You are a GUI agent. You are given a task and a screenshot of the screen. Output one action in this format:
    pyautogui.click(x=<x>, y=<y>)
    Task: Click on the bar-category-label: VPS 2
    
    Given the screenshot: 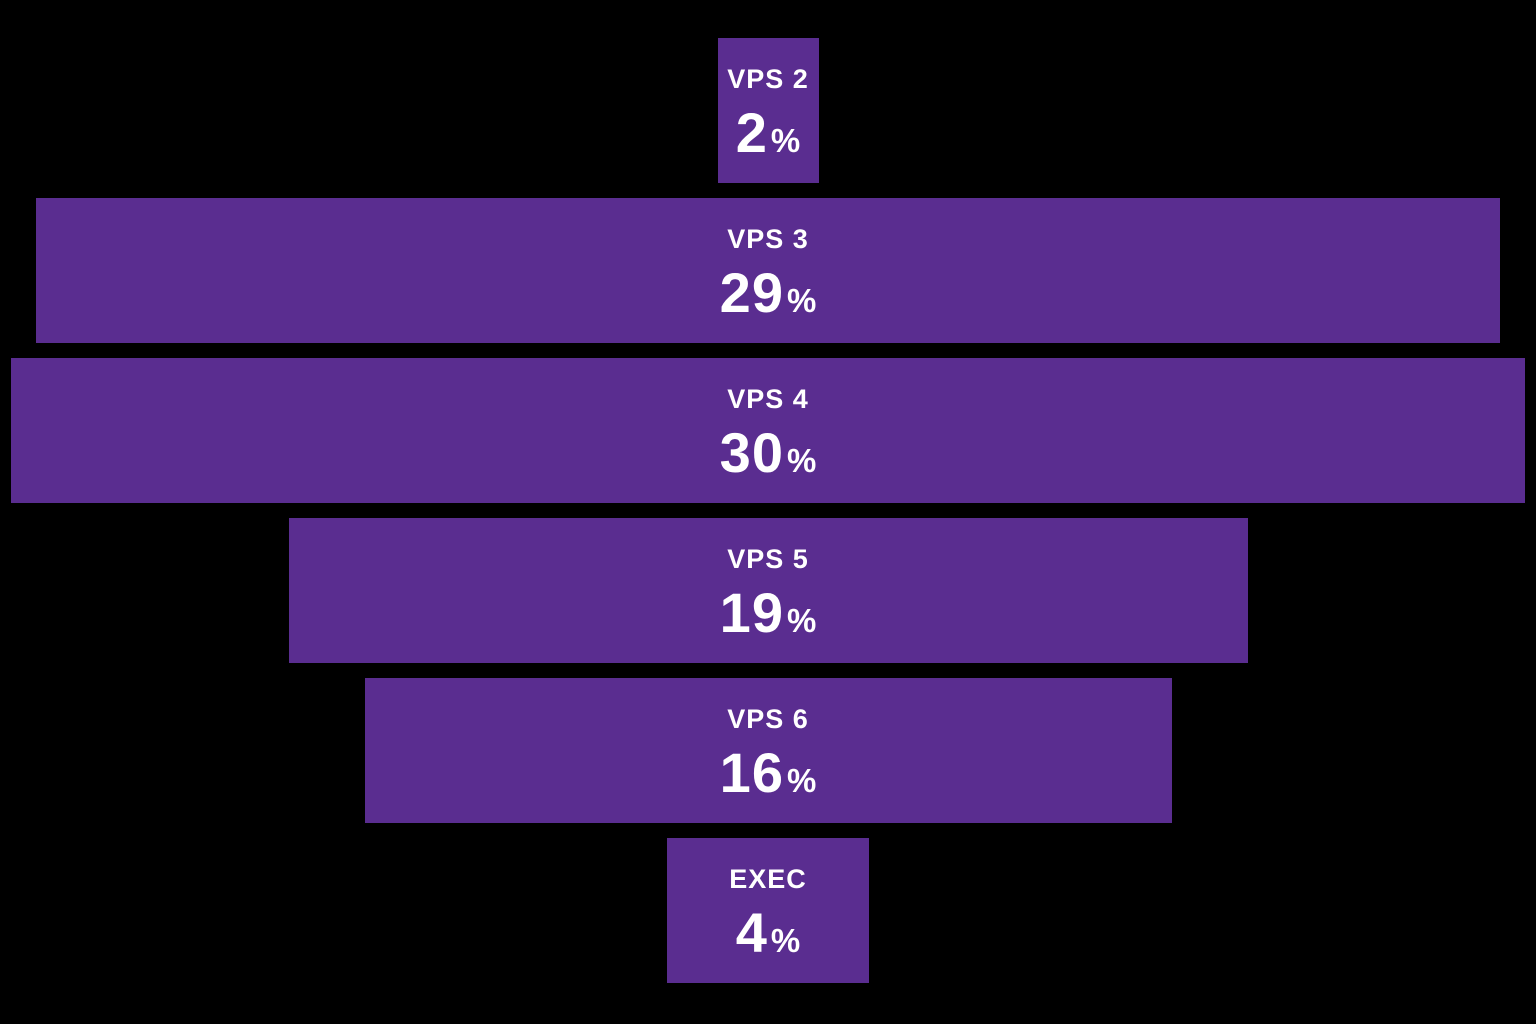 What is the action you would take?
    pyautogui.click(x=768, y=79)
    